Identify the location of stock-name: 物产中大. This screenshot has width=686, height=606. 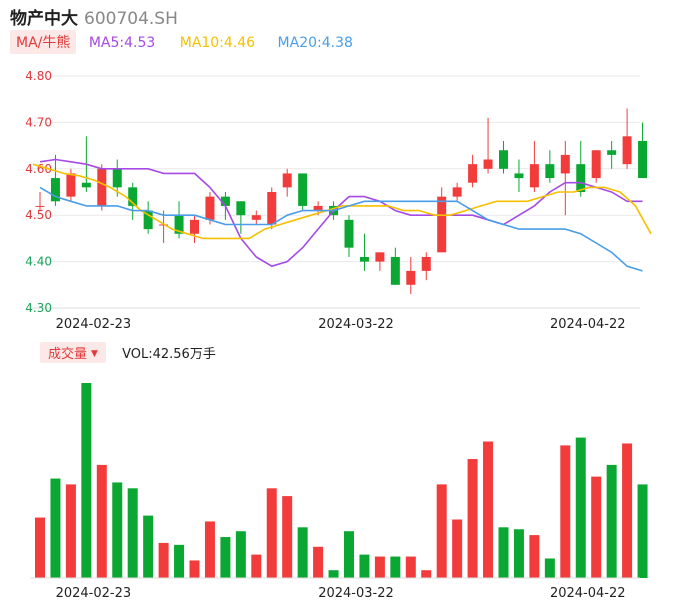
(44, 19).